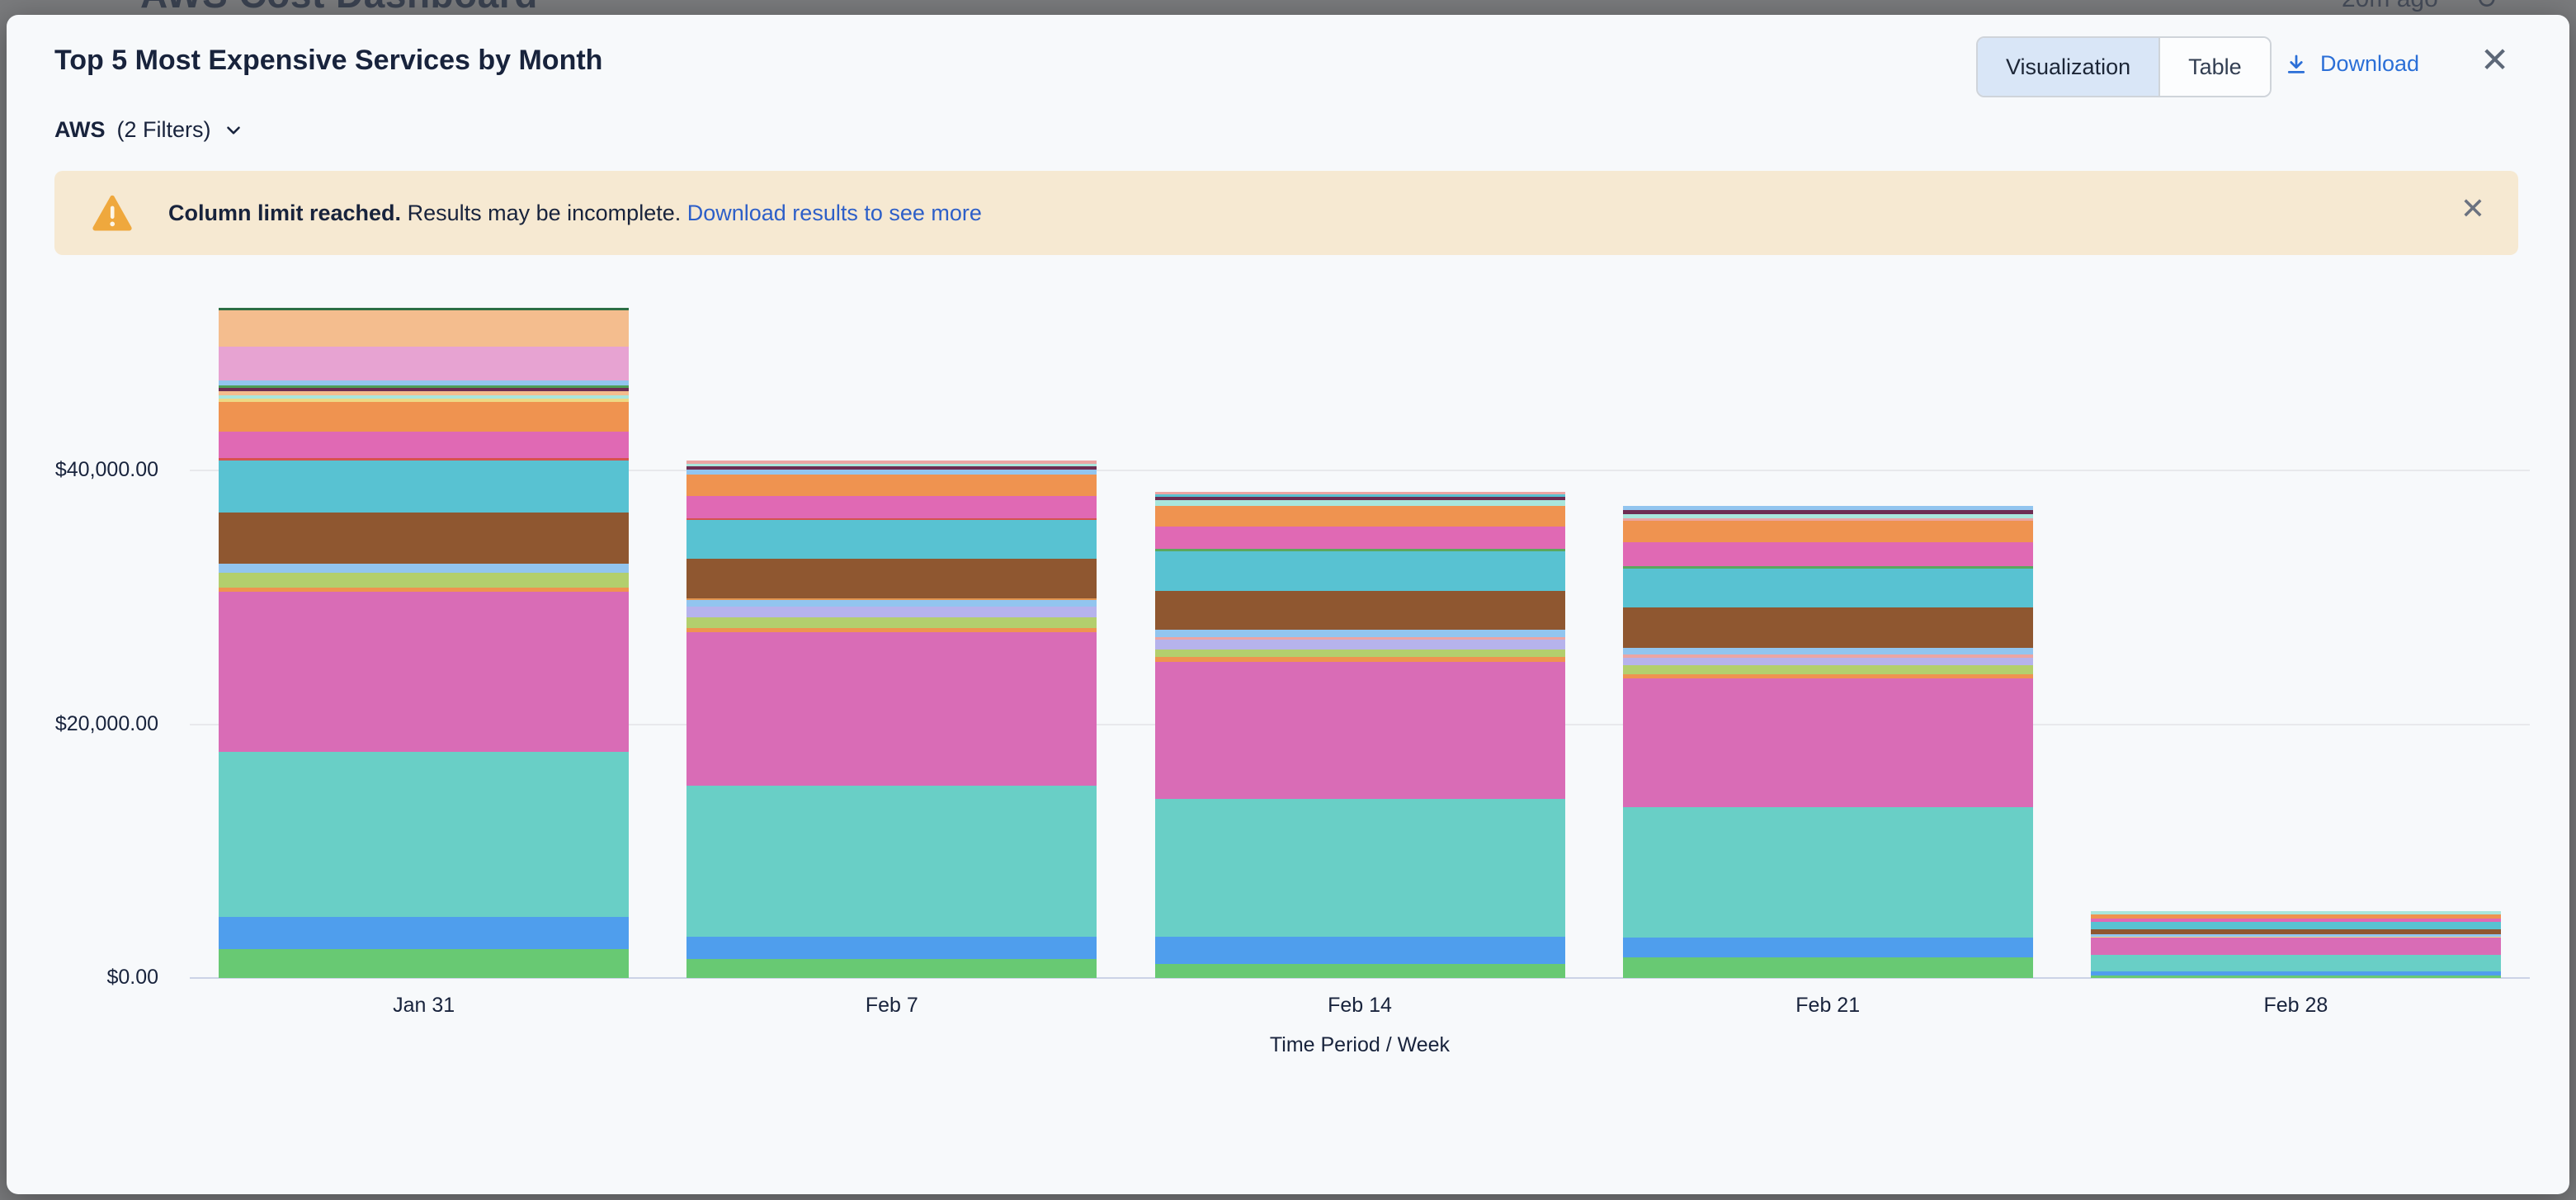  I want to click on x-tick-feb-14: Feb 14, so click(1360, 1006).